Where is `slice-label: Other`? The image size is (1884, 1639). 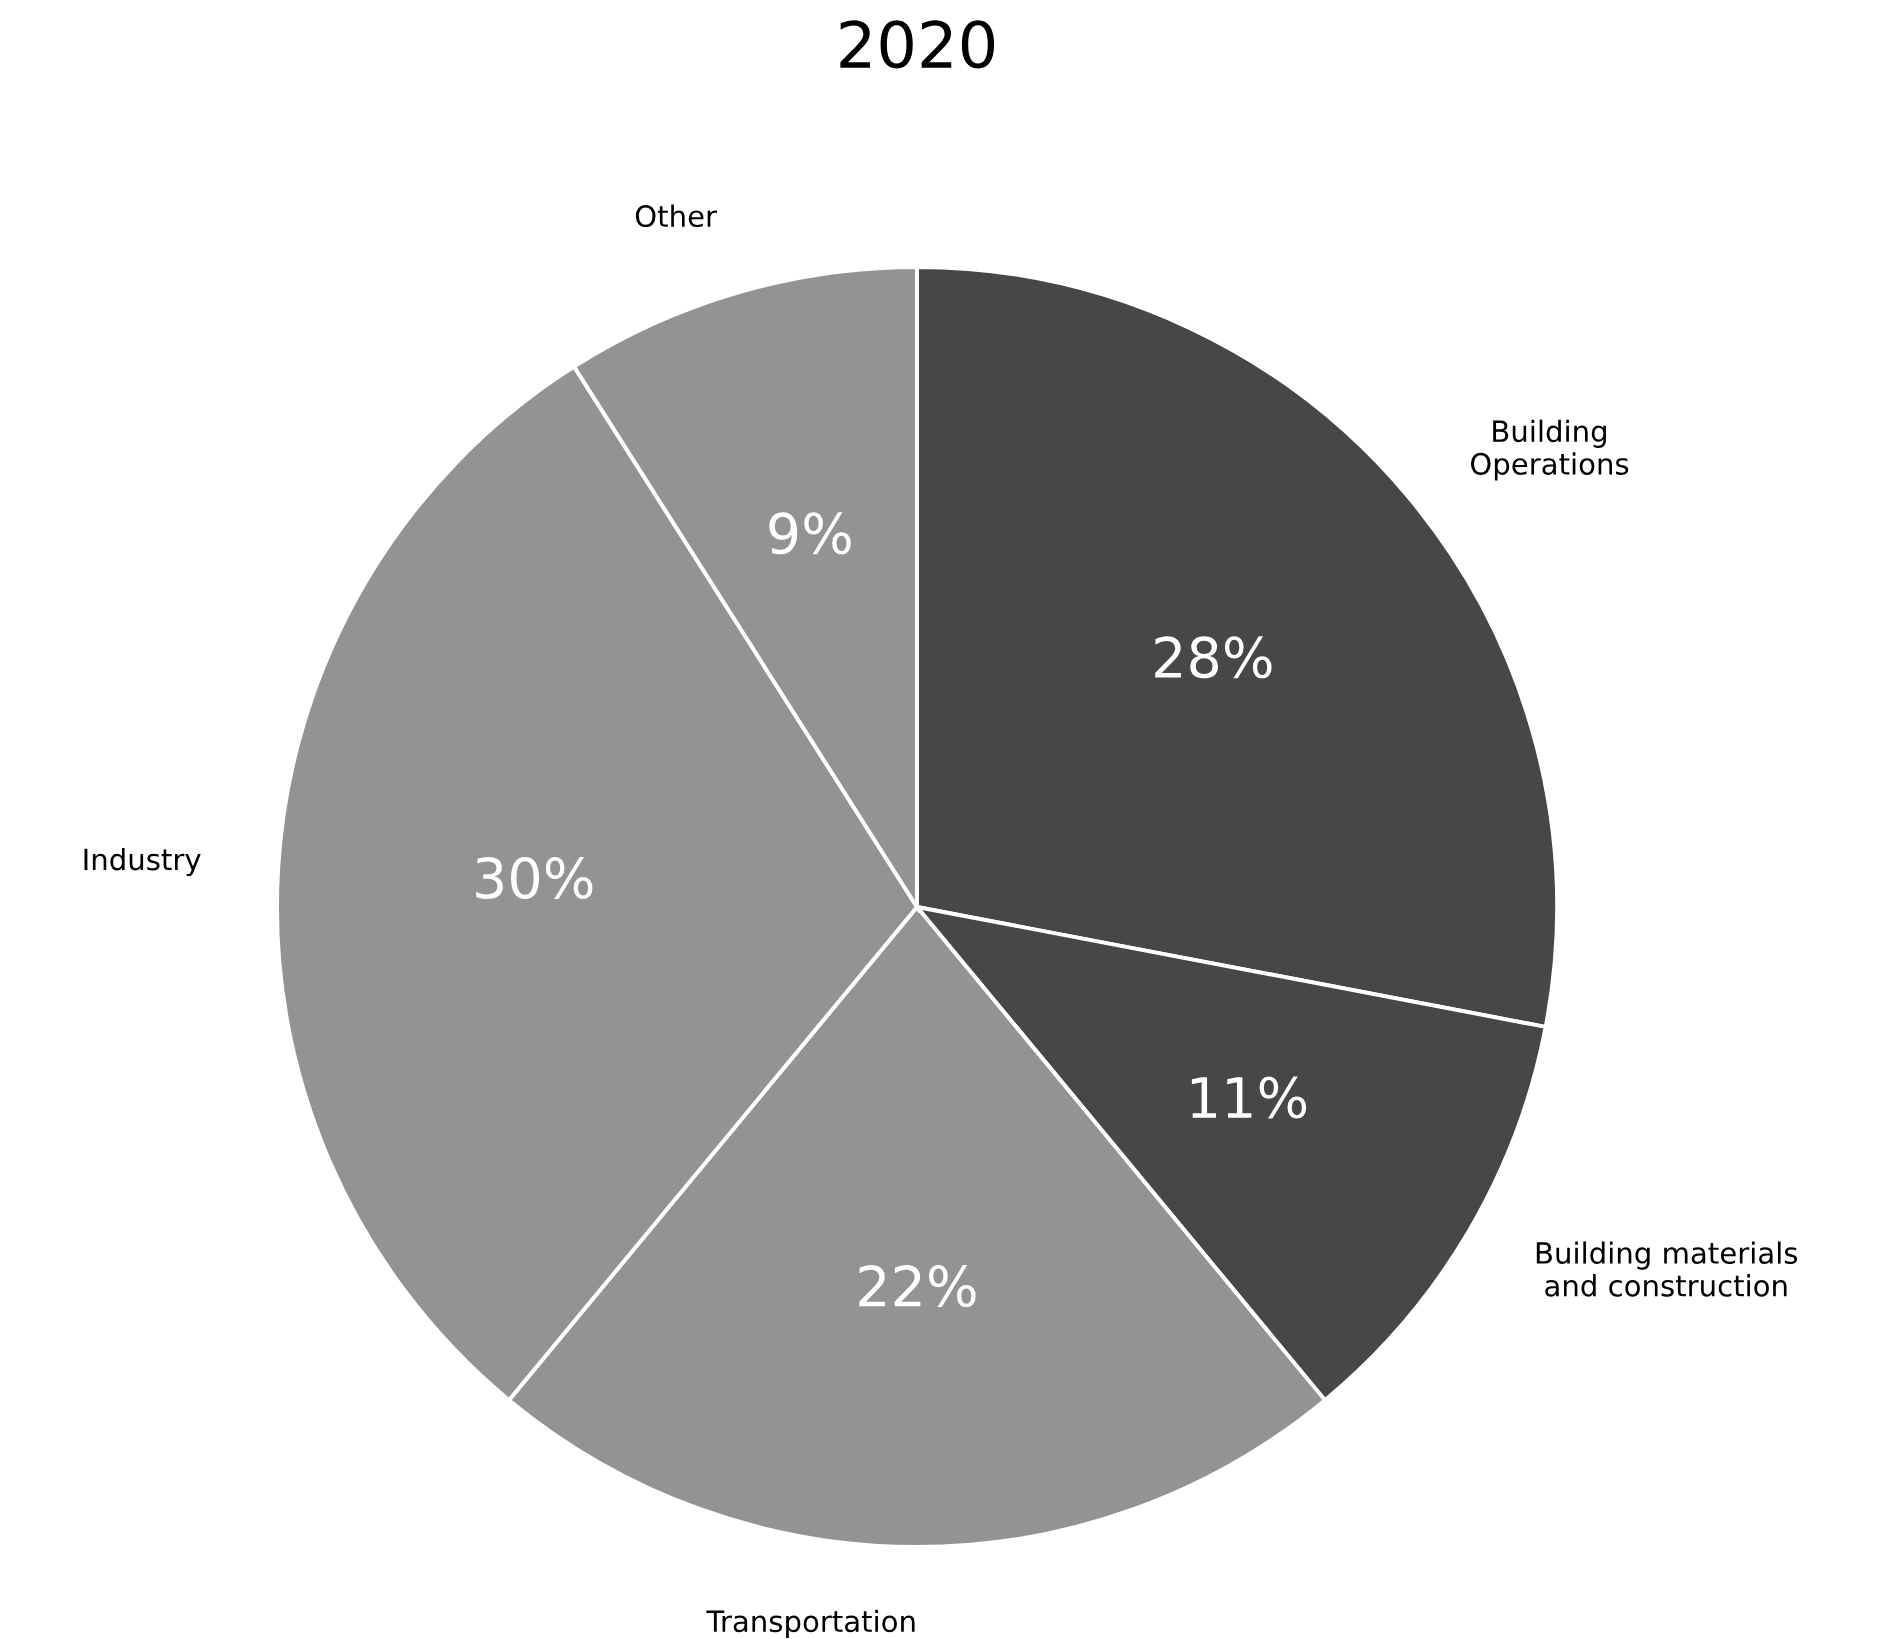 slice-label: Other is located at coordinates (676, 216).